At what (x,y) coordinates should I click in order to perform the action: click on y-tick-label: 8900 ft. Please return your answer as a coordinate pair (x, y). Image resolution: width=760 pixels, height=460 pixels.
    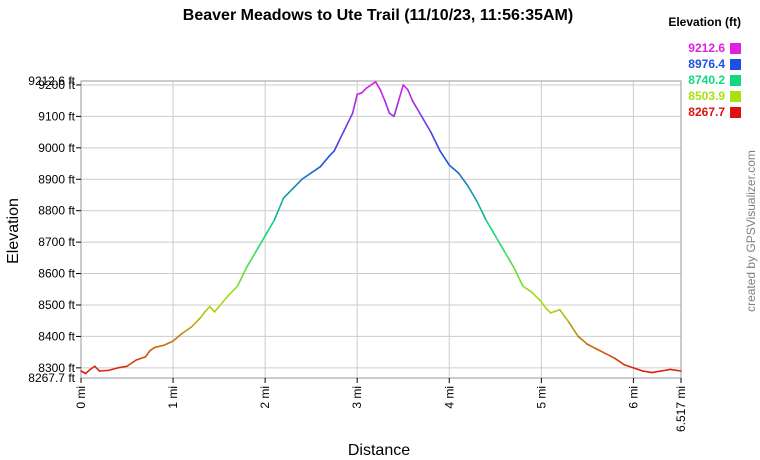
    Looking at the image, I should click on (56, 179).